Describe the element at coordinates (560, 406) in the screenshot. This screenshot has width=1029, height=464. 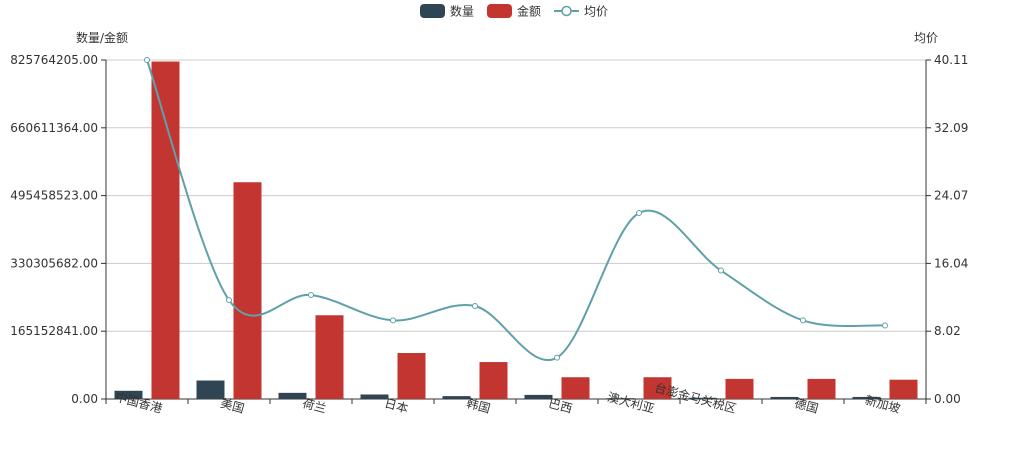
I see `x-tick-label: 巴西` at that location.